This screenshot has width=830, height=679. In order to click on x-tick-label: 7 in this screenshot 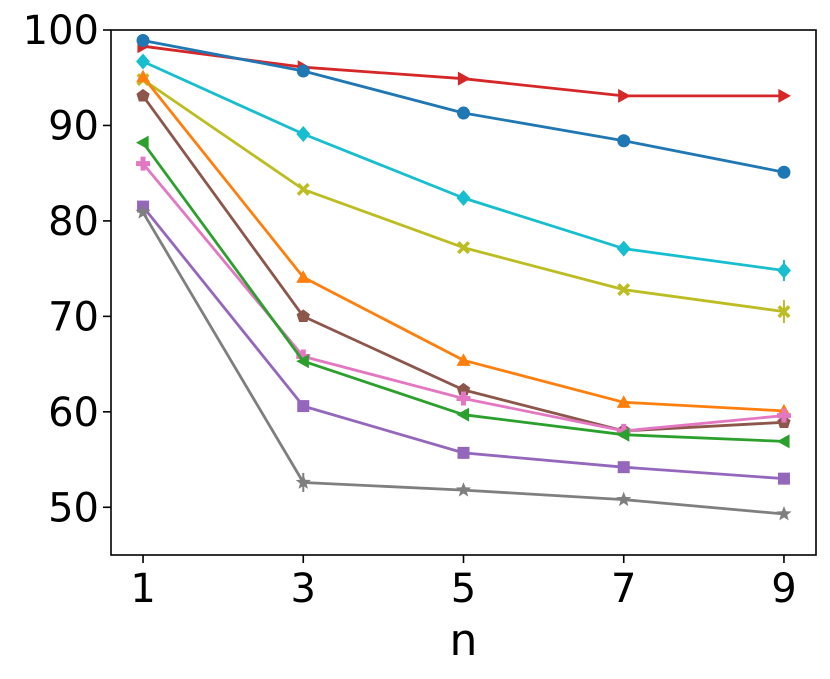, I will do `click(623, 589)`.